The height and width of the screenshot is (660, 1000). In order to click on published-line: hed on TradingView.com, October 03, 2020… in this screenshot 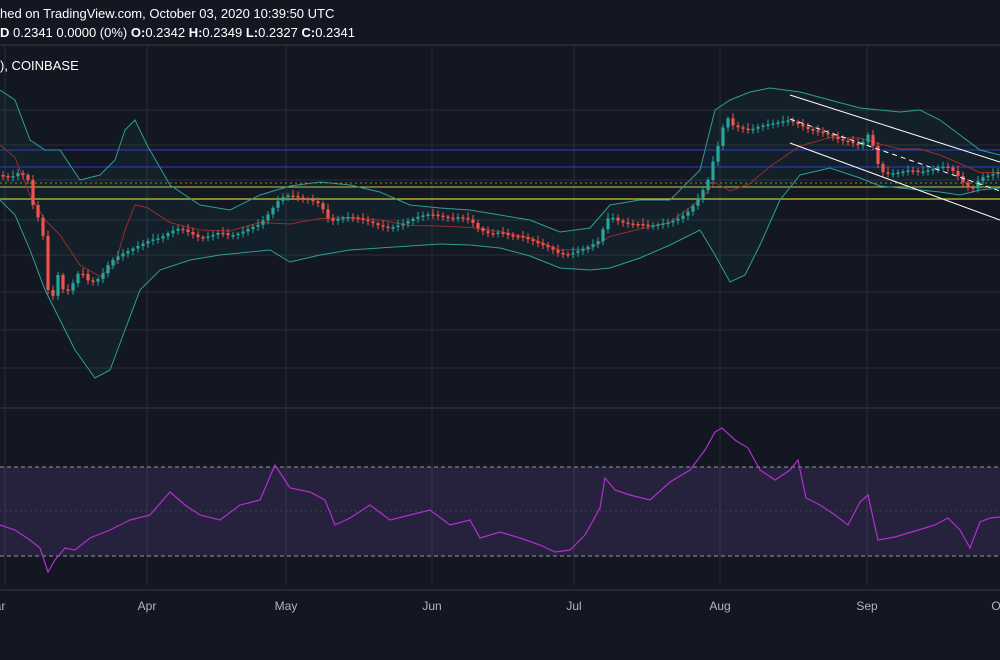, I will do `click(167, 13)`.